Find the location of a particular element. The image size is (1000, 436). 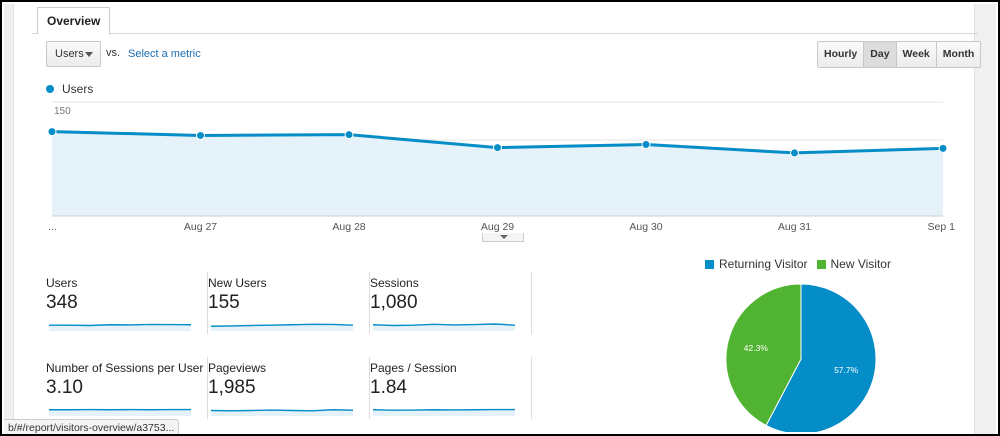

legend-label: New Visitor is located at coordinates (860, 264).